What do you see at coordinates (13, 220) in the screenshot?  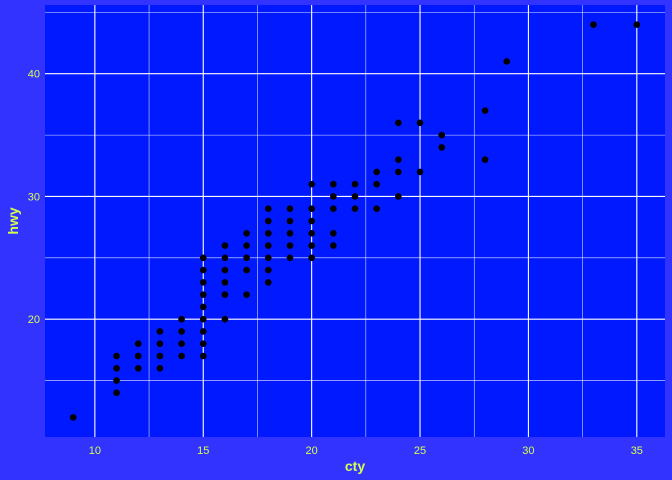 I see `y-axis-title: hwy` at bounding box center [13, 220].